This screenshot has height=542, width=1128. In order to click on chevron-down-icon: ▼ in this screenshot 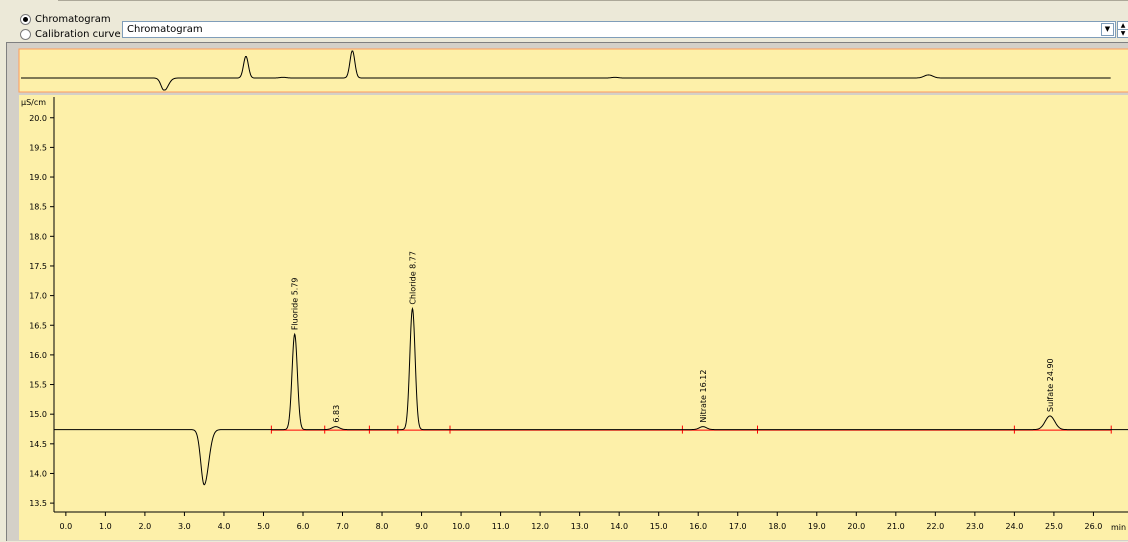, I will do `click(1107, 29)`.